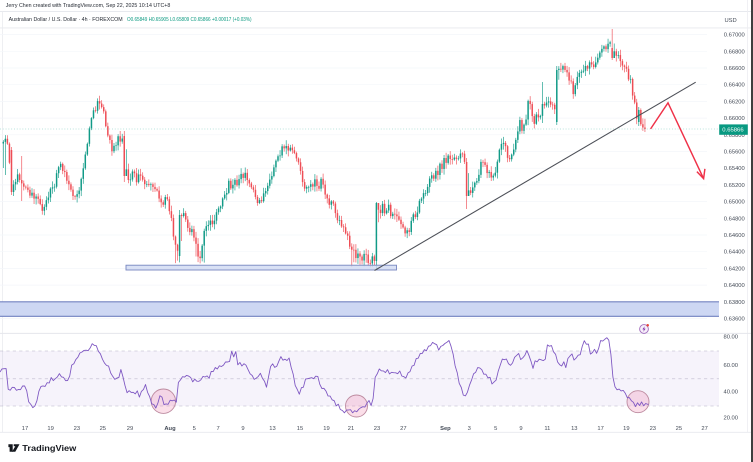  Describe the element at coordinates (734, 119) in the screenshot. I see `svg-text: 0.66000` at that location.